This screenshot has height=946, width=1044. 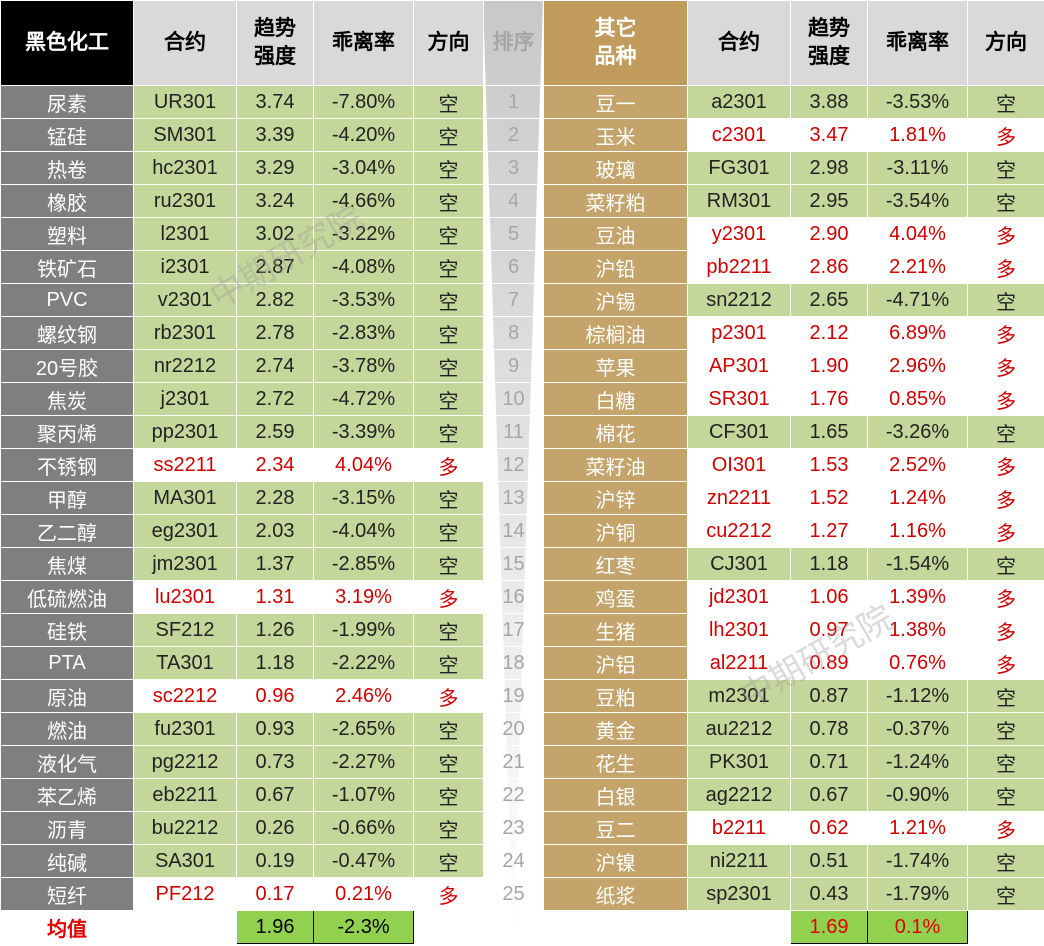 What do you see at coordinates (275, 762) in the screenshot?
I see `strength-cell: 0.73` at bounding box center [275, 762].